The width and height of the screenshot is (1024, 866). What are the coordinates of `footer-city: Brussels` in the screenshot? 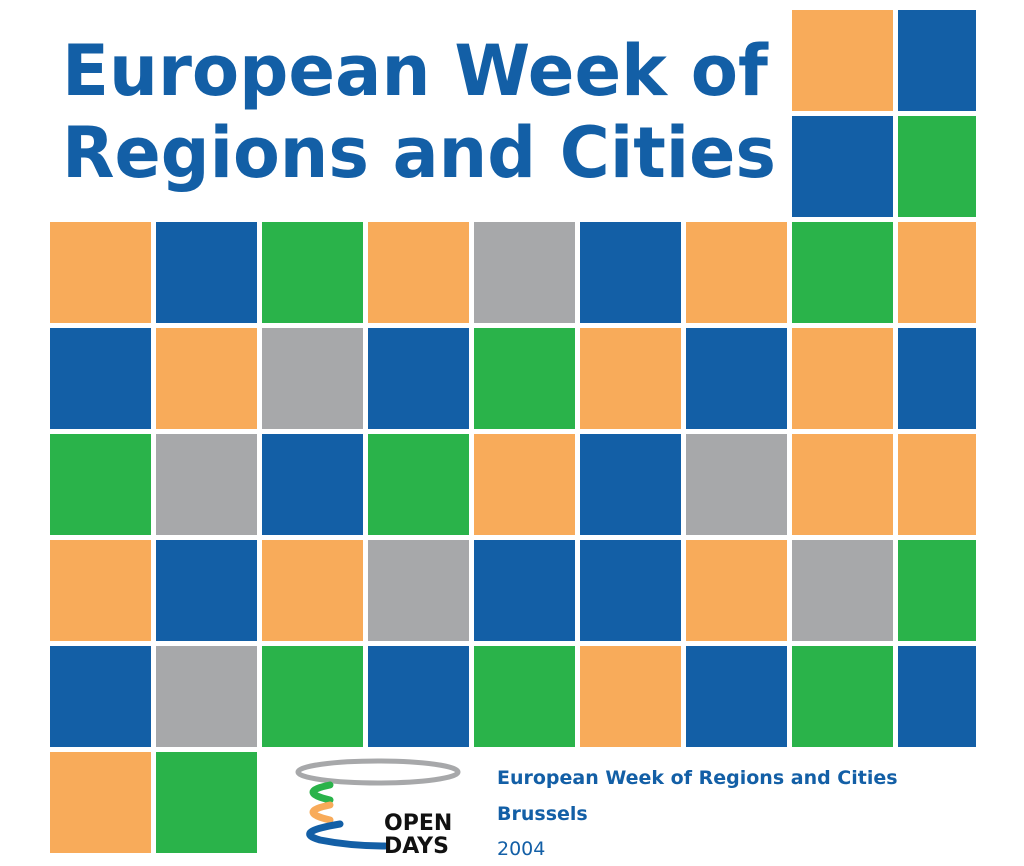 It's located at (542, 814).